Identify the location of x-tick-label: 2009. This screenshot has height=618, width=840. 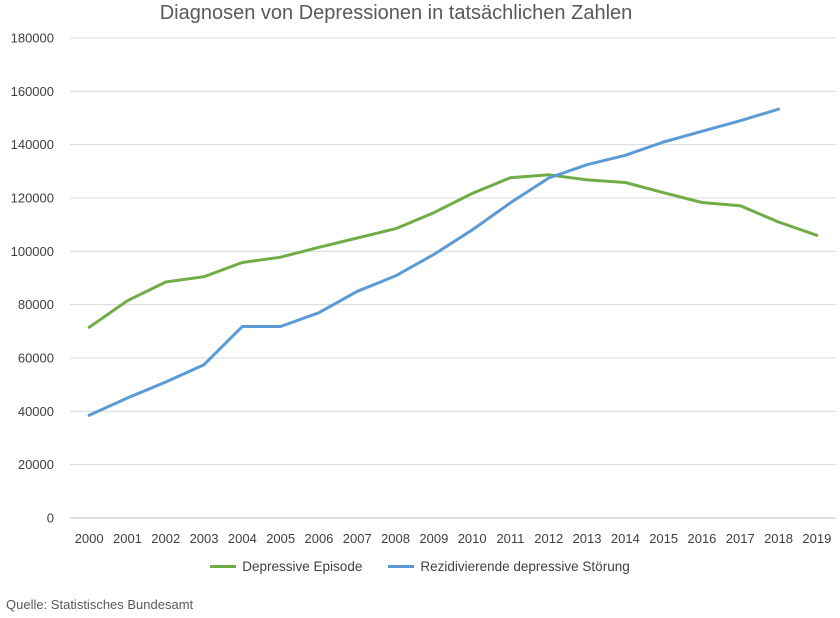
(433, 538).